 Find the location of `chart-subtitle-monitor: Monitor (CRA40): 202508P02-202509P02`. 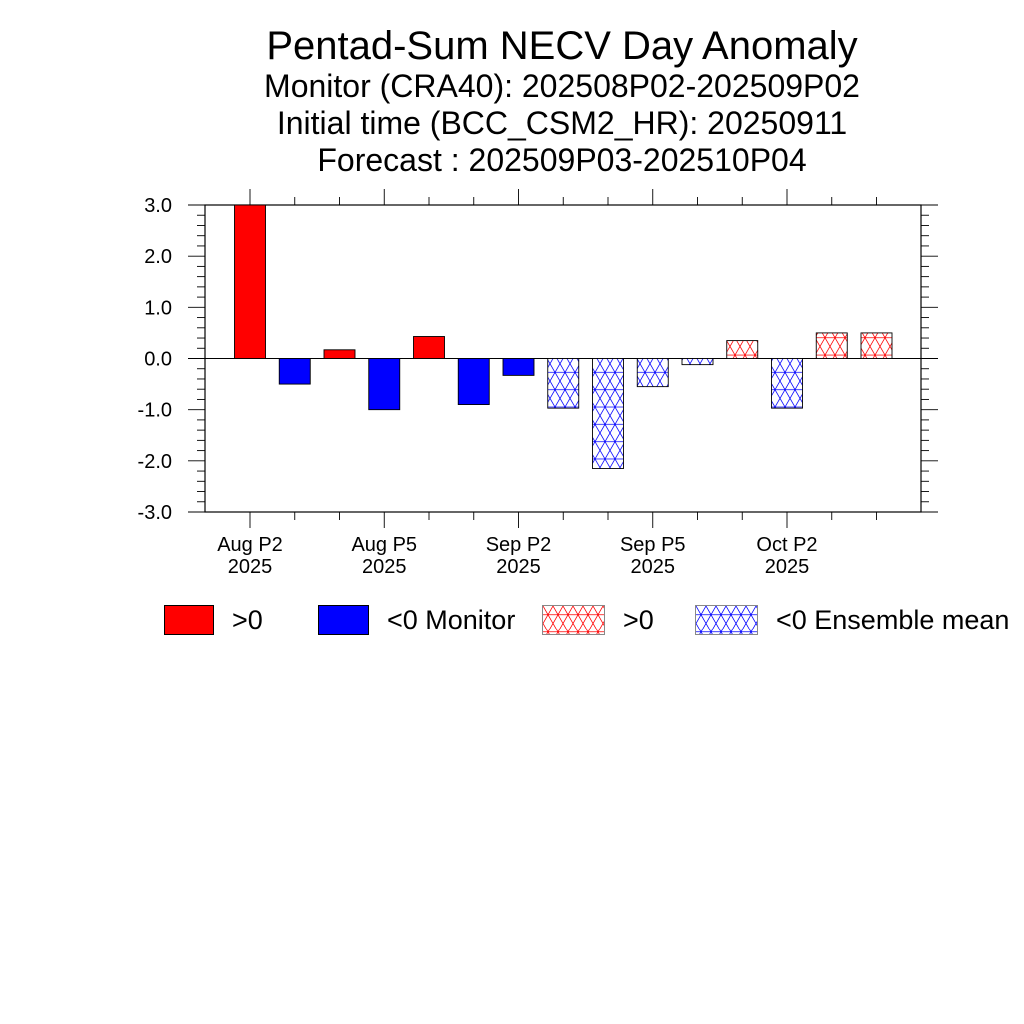

chart-subtitle-monitor: Monitor (CRA40): 202508P02-202509P02 is located at coordinates (562, 86).